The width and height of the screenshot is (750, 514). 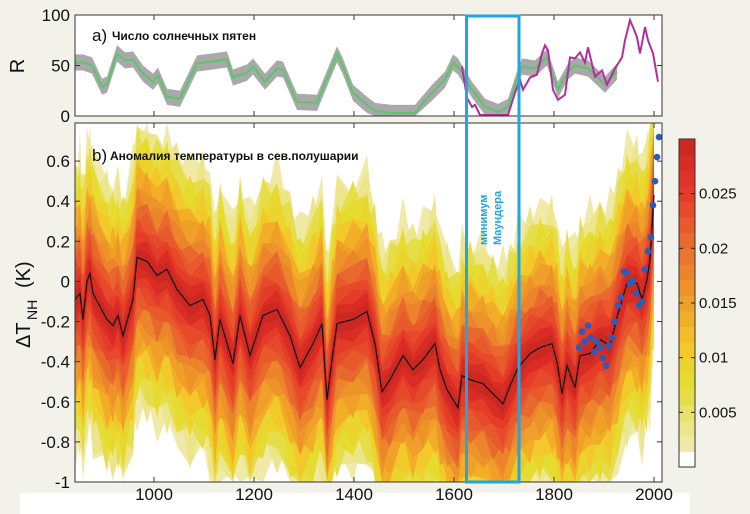 I want to click on panel-b-letter: b), so click(x=99, y=155).